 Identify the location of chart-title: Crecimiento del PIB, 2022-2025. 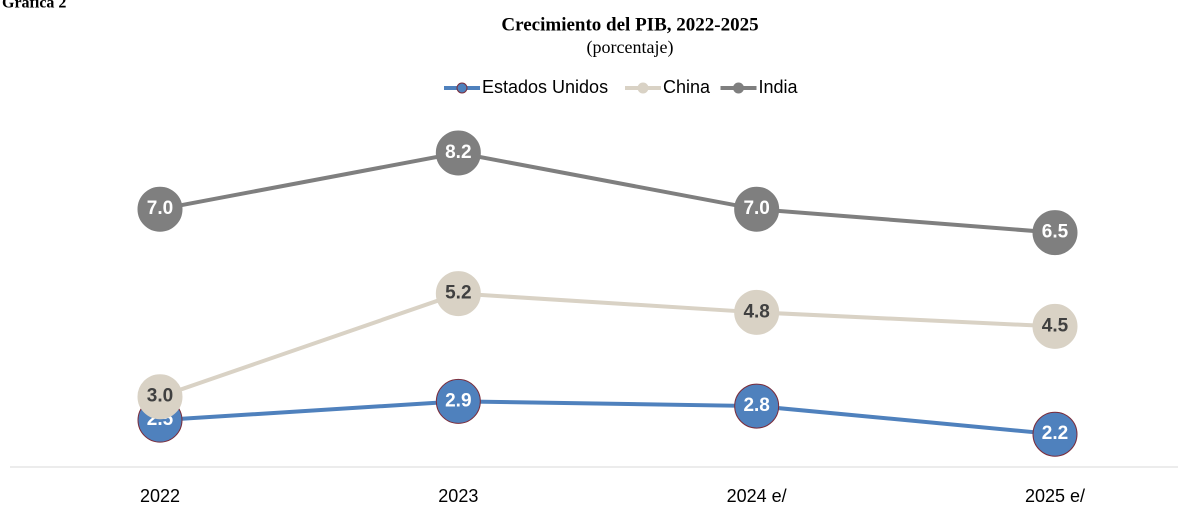
(629, 24).